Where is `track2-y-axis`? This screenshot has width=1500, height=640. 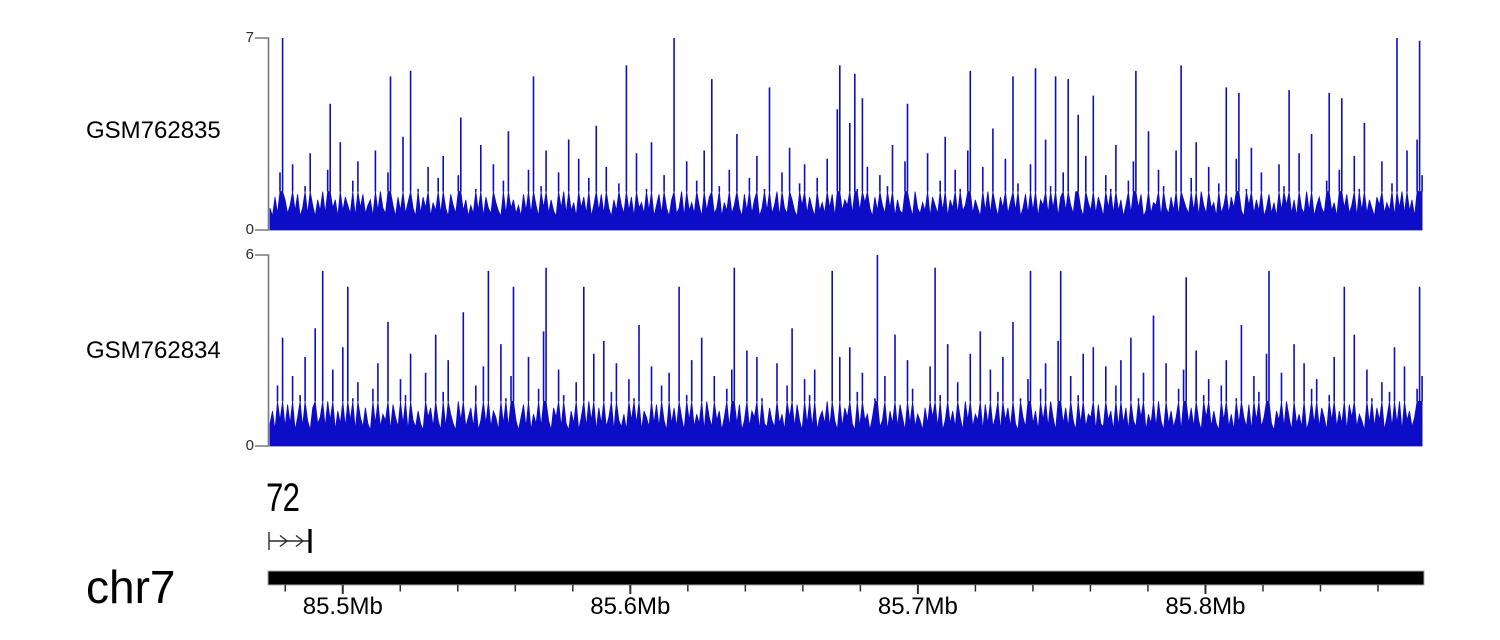
track2-y-axis is located at coordinates (262, 350).